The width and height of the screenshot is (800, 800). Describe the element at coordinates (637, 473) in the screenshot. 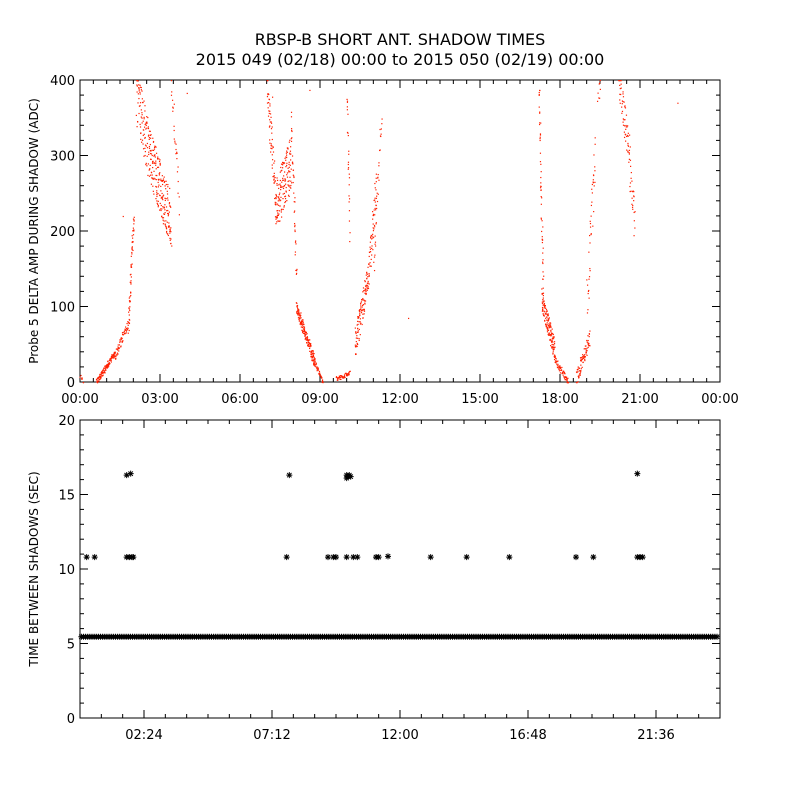

I see `interval-point` at that location.